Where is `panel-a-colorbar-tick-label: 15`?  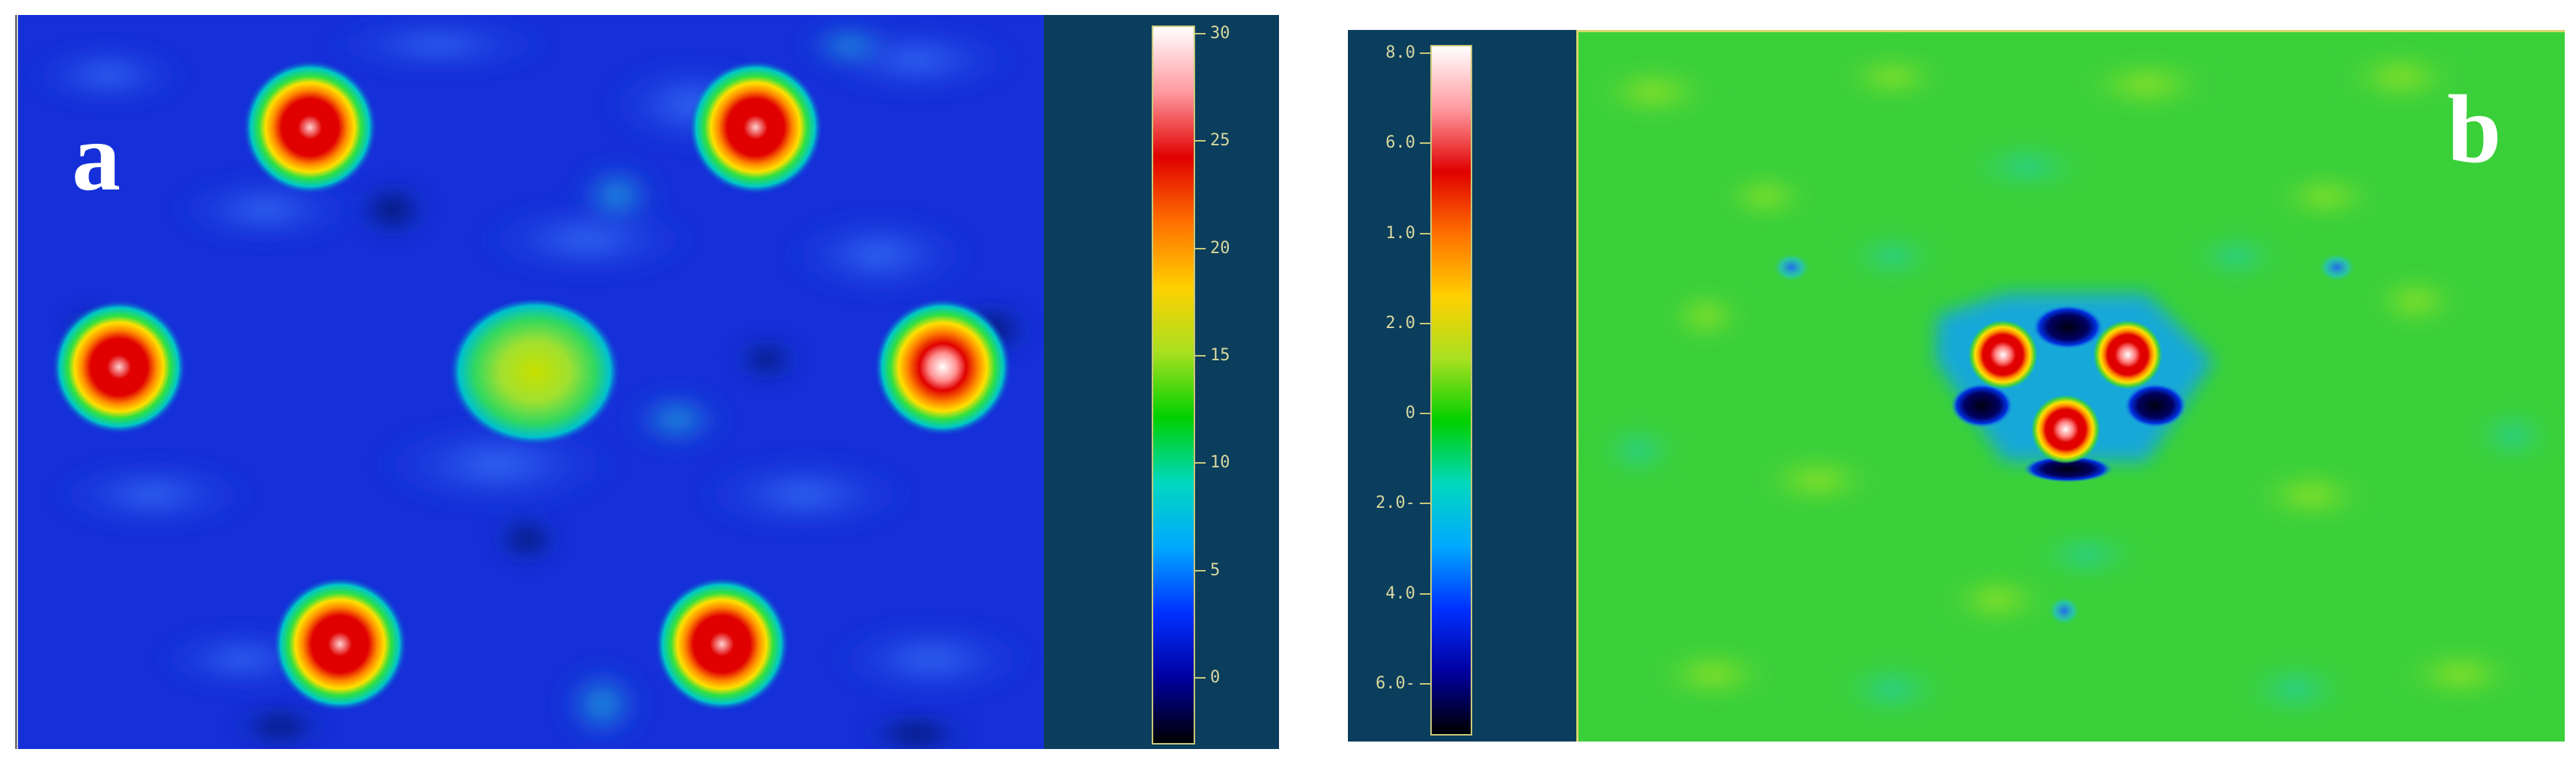
panel-a-colorbar-tick-label: 15 is located at coordinates (1220, 355).